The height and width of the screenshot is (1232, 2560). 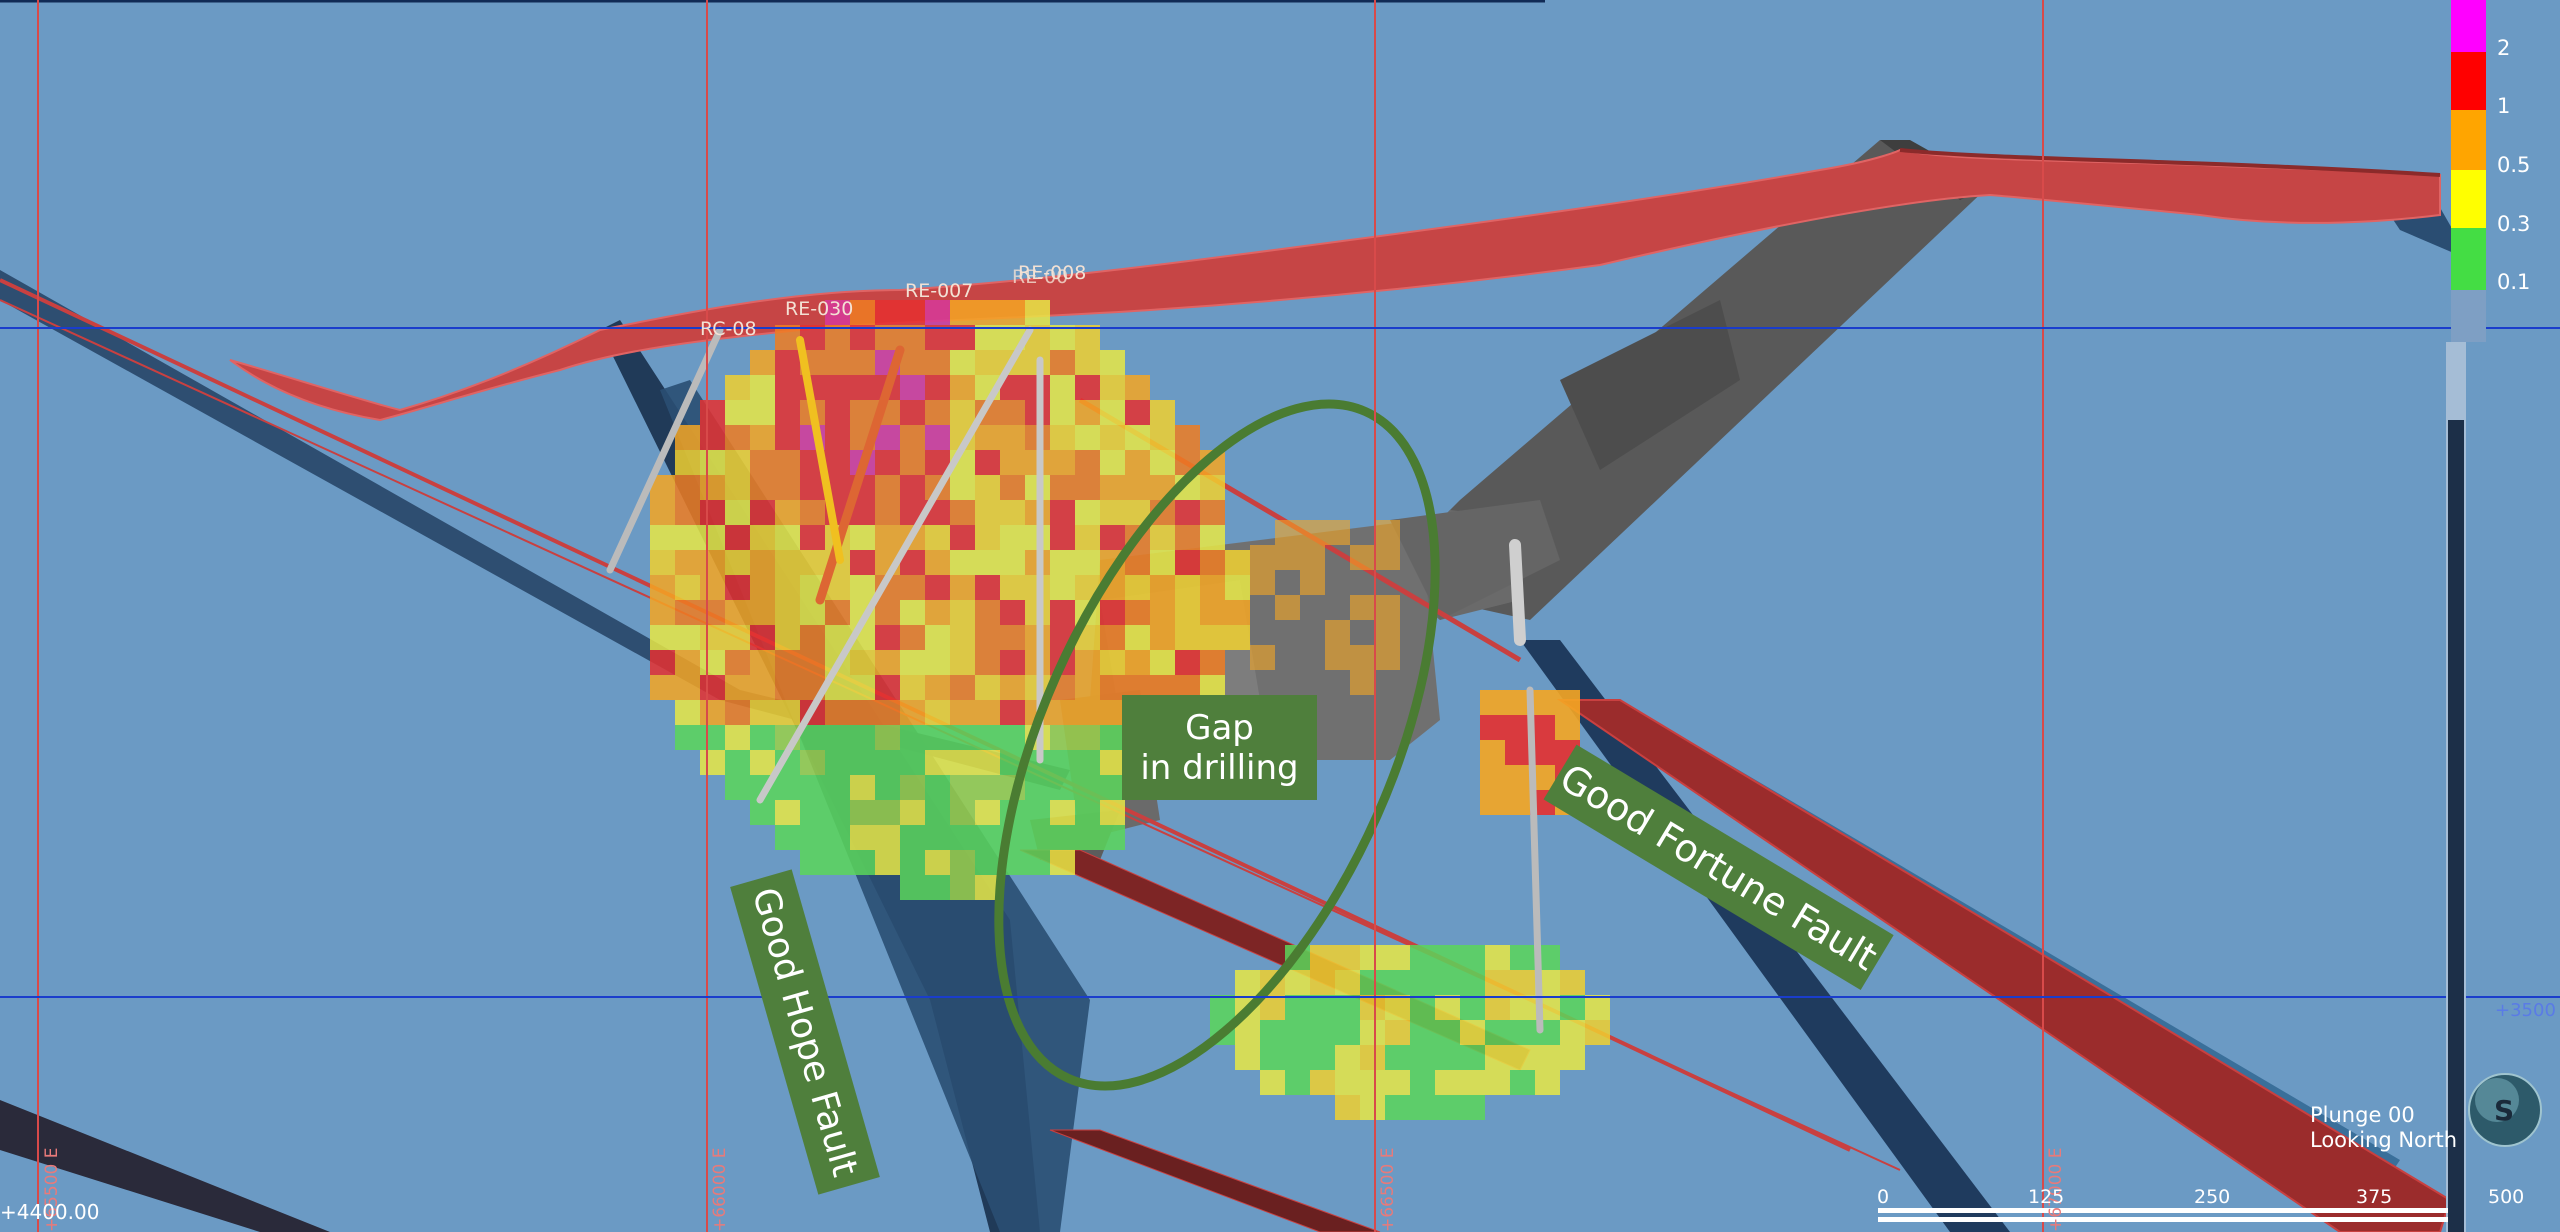 I want to click on legend-tick: 1, so click(x=2504, y=106).